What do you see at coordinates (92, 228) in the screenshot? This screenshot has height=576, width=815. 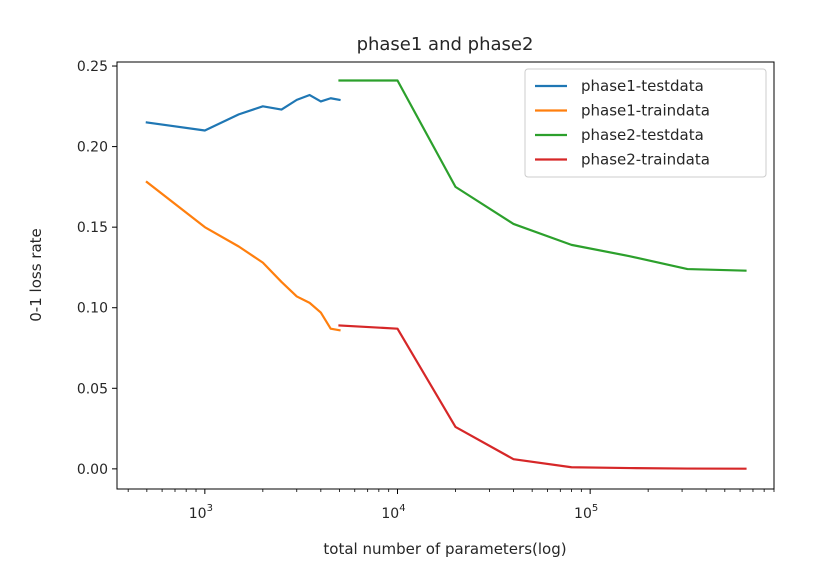 I see `y-tick-label: 0.15` at bounding box center [92, 228].